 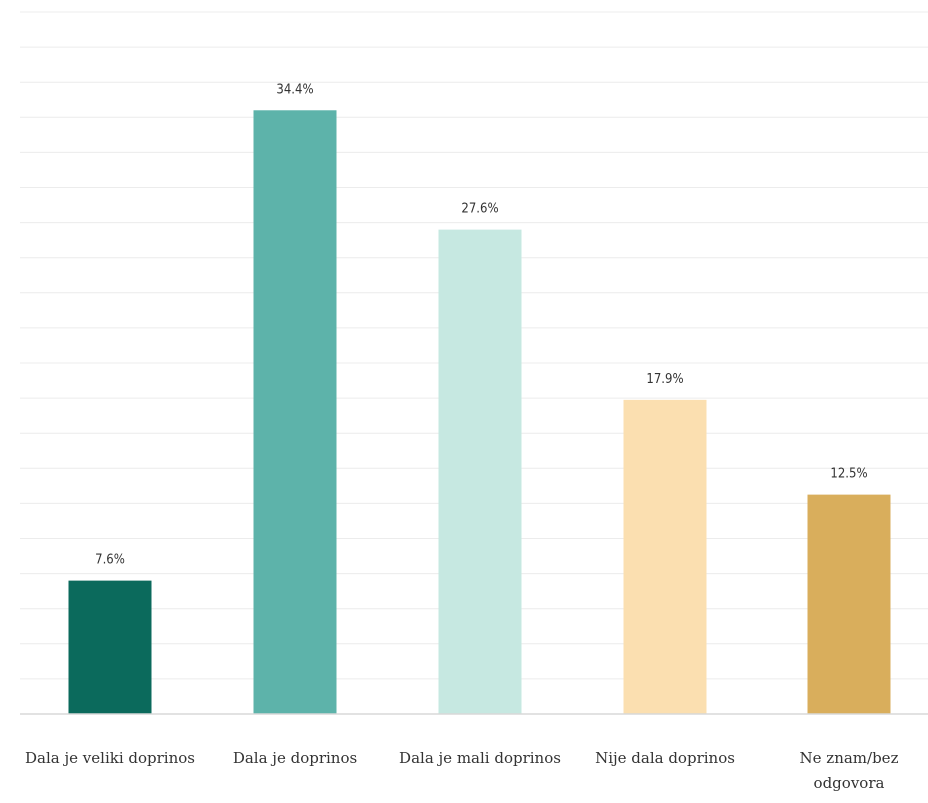 I want to click on category-label: Nije dala doprinos, so click(x=665, y=758).